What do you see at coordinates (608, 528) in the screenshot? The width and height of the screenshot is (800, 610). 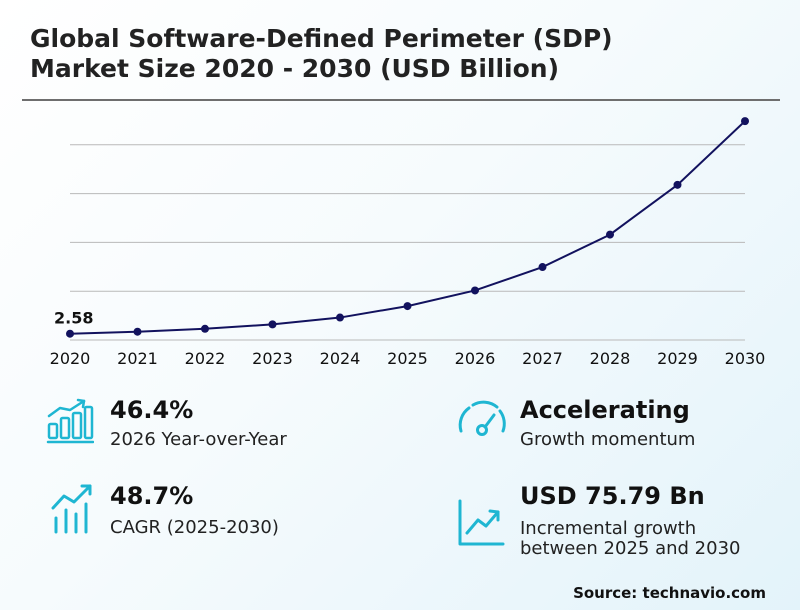 I see `stat-incremental-desc-1: Incremental growth` at bounding box center [608, 528].